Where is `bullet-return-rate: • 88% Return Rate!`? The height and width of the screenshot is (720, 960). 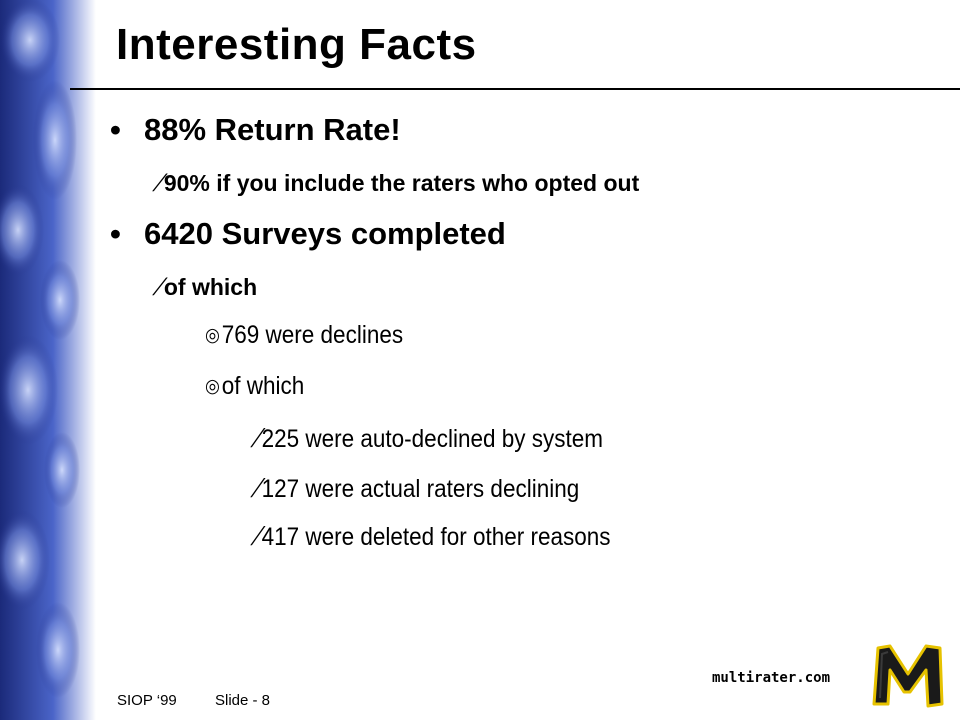 bullet-return-rate: • 88% Return Rate! is located at coordinates (255, 130).